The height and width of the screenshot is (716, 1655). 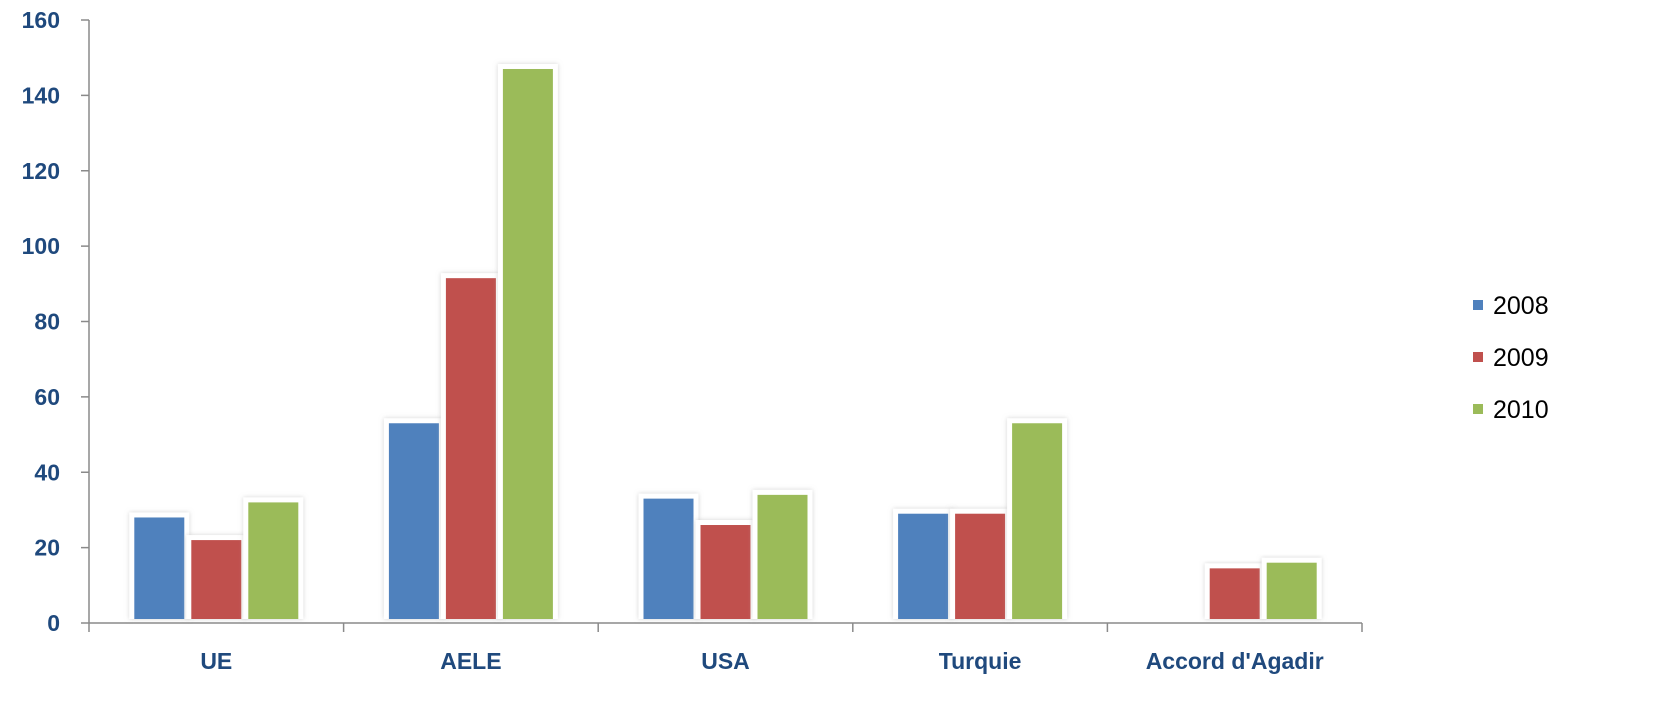 I want to click on y-axis: 0 20 40 60 80 100 120 140 160, so click(x=56, y=321).